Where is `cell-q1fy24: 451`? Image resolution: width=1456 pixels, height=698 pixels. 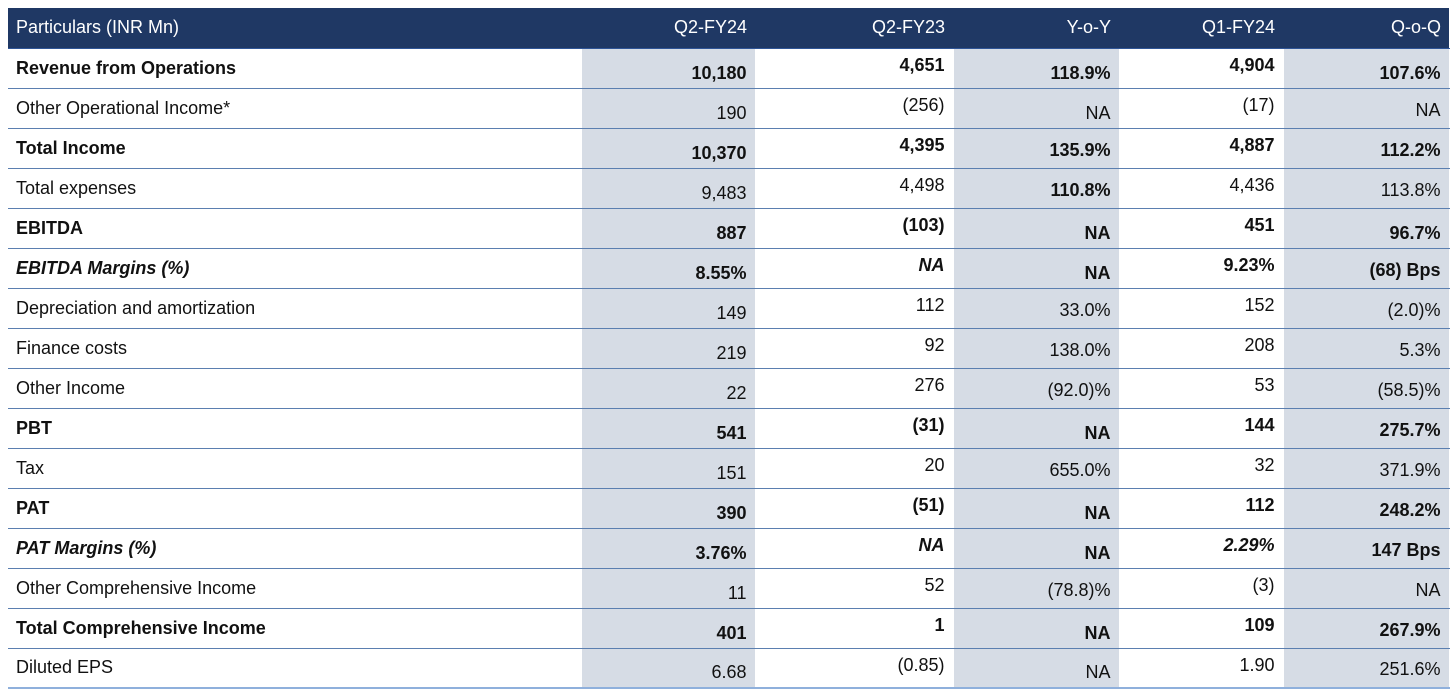 cell-q1fy24: 451 is located at coordinates (1201, 228).